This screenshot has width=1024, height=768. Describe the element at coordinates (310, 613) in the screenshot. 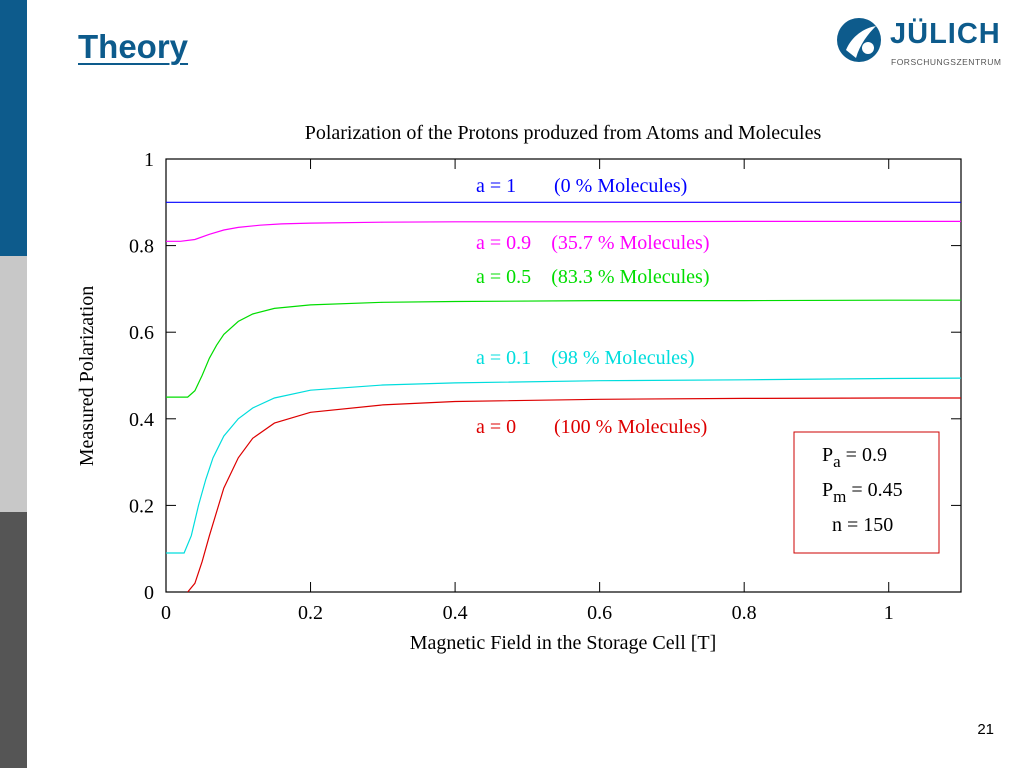

I see `x-tick-label-1: 0.2` at that location.